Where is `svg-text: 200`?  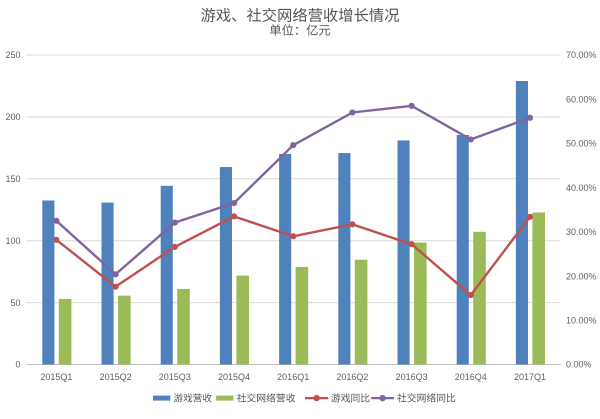 svg-text: 200 is located at coordinates (12, 117).